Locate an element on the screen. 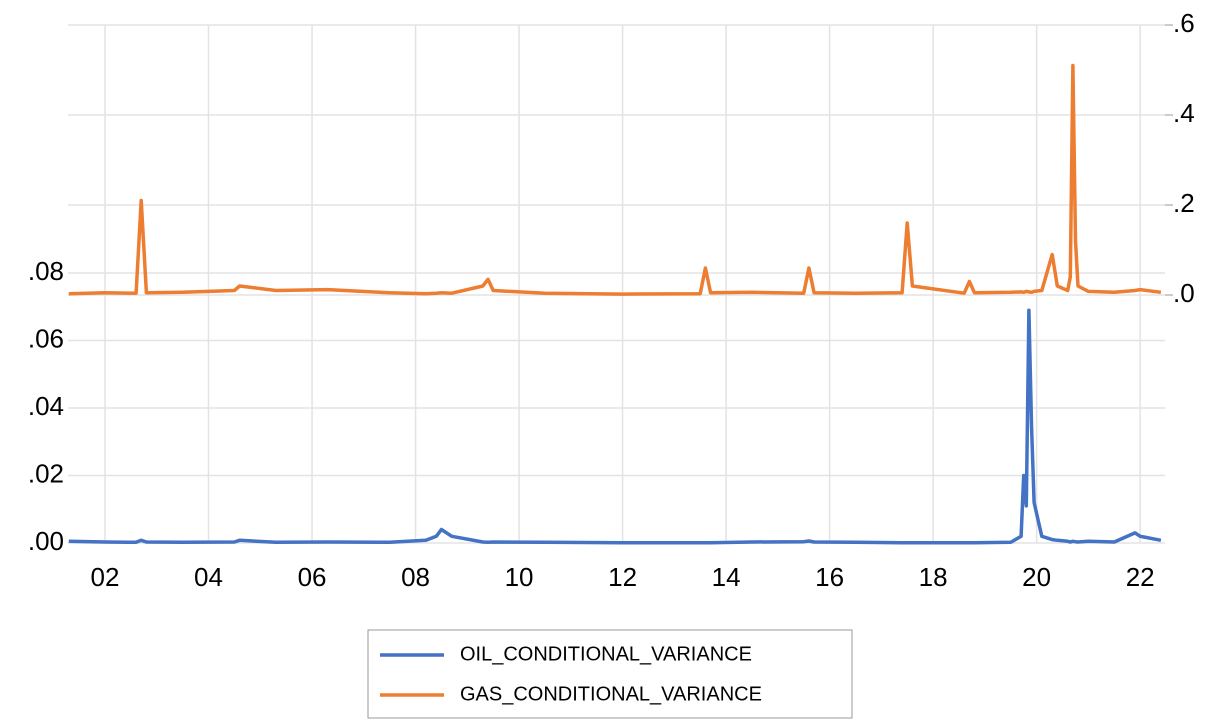 This screenshot has width=1220, height=720. y-tick-label: .02 is located at coordinates (46, 473).